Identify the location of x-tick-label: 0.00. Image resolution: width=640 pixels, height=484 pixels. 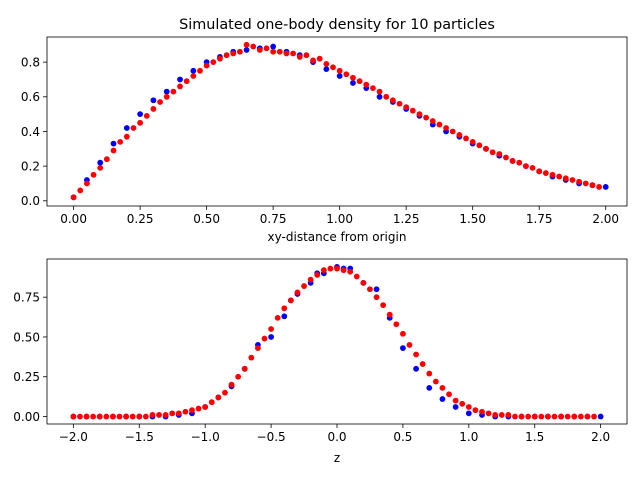
(73, 219).